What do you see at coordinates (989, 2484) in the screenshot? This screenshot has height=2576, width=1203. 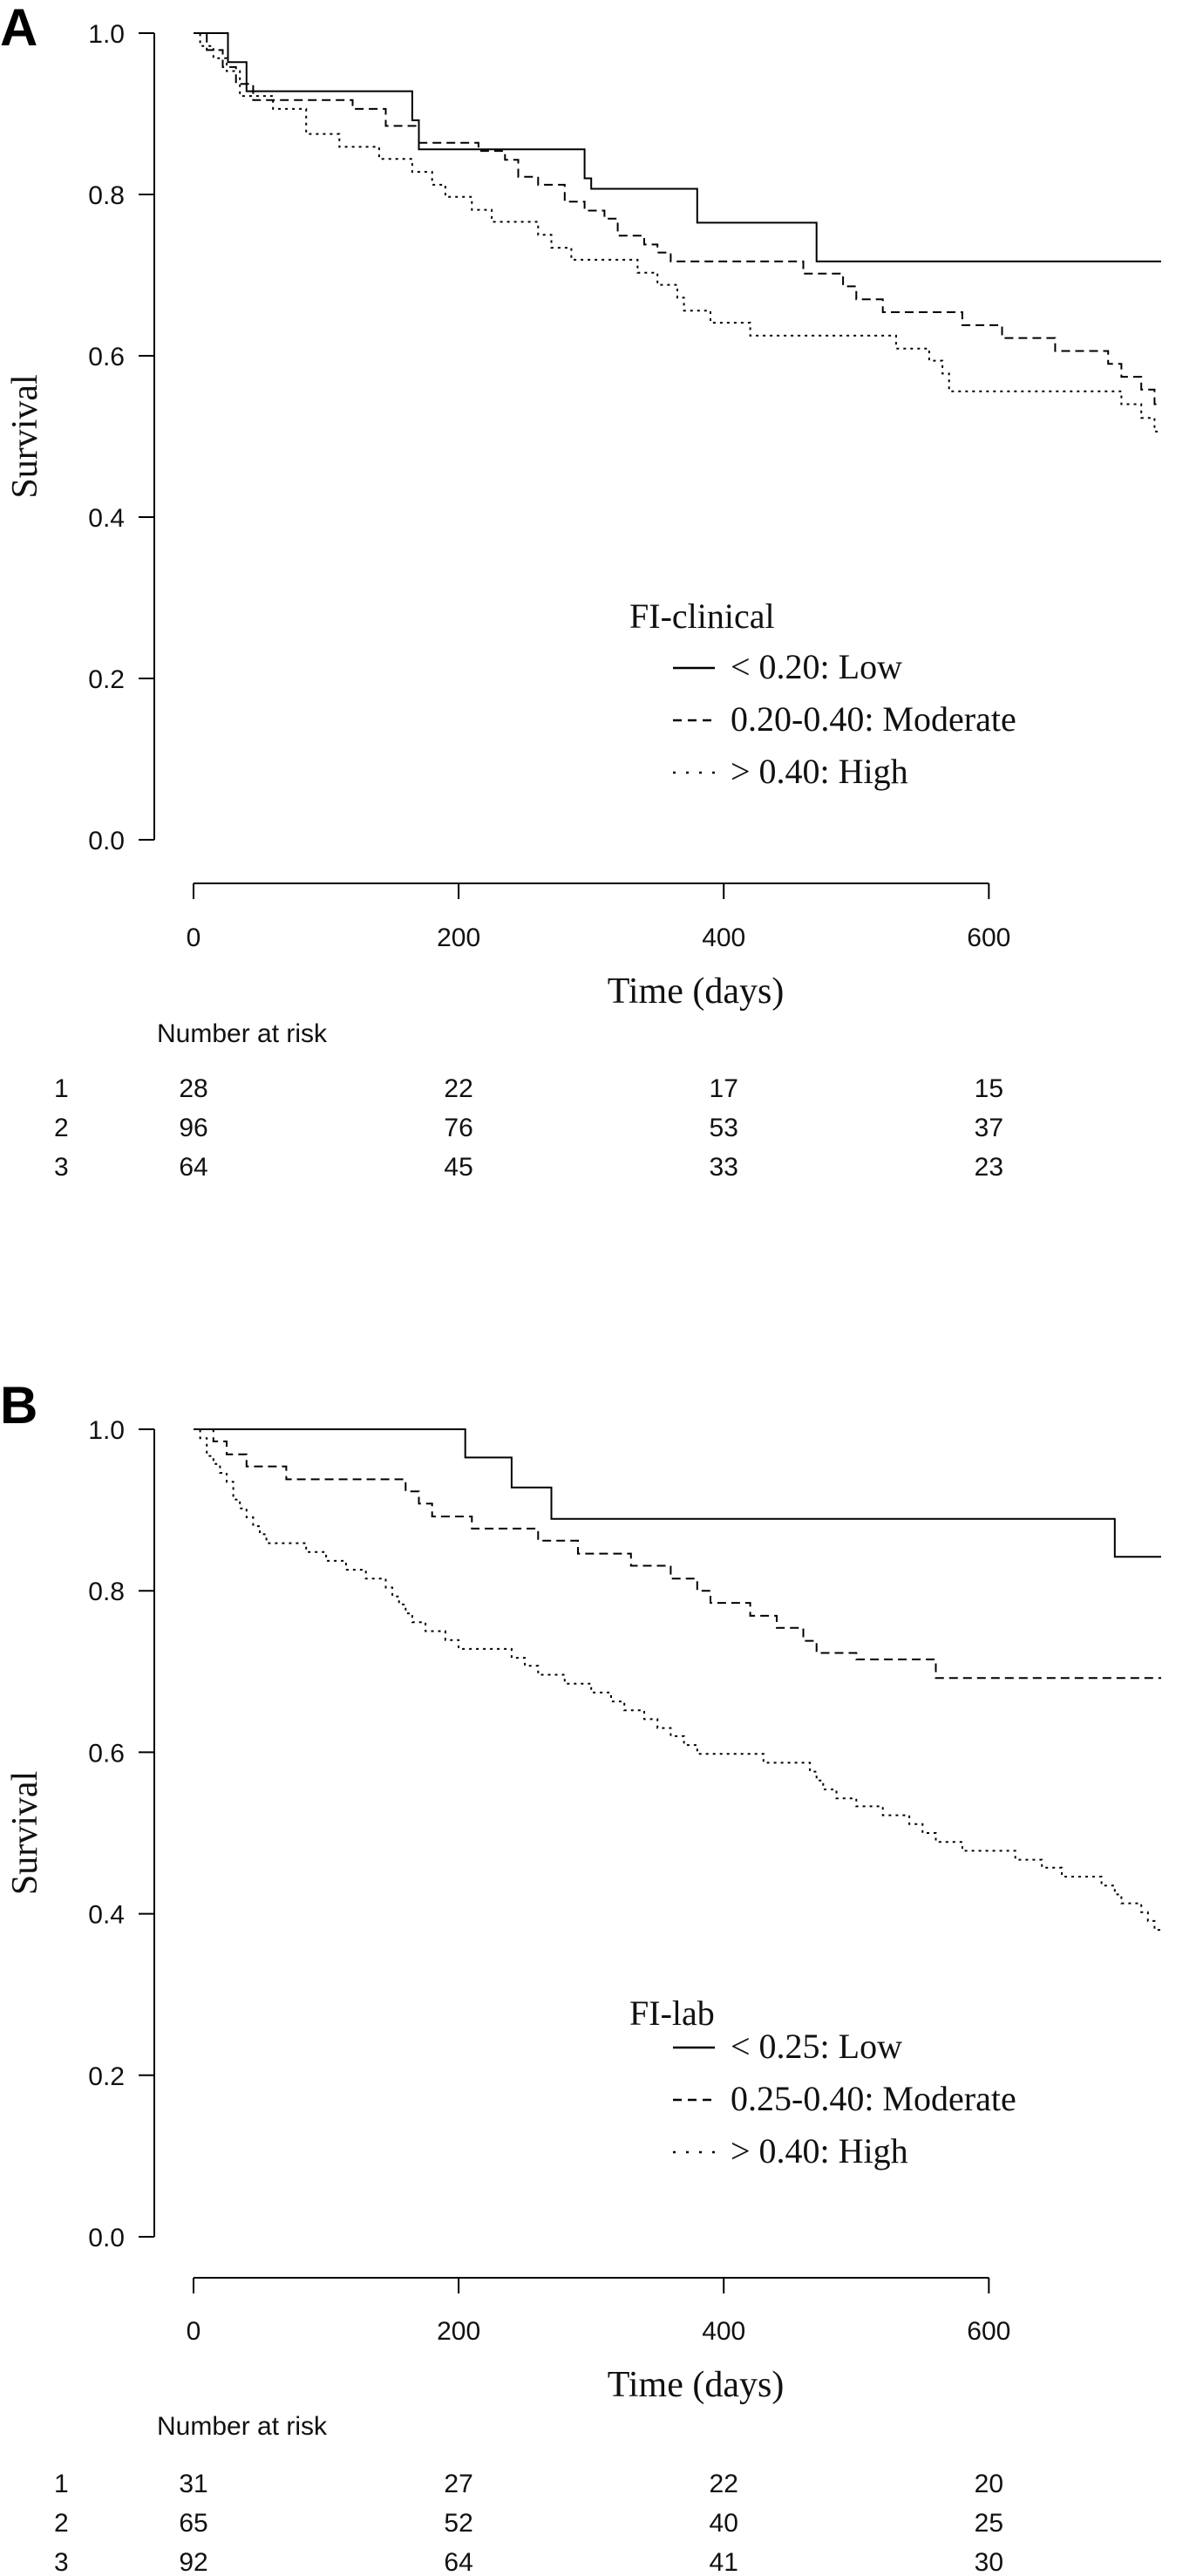 I see `risk-value: 20` at bounding box center [989, 2484].